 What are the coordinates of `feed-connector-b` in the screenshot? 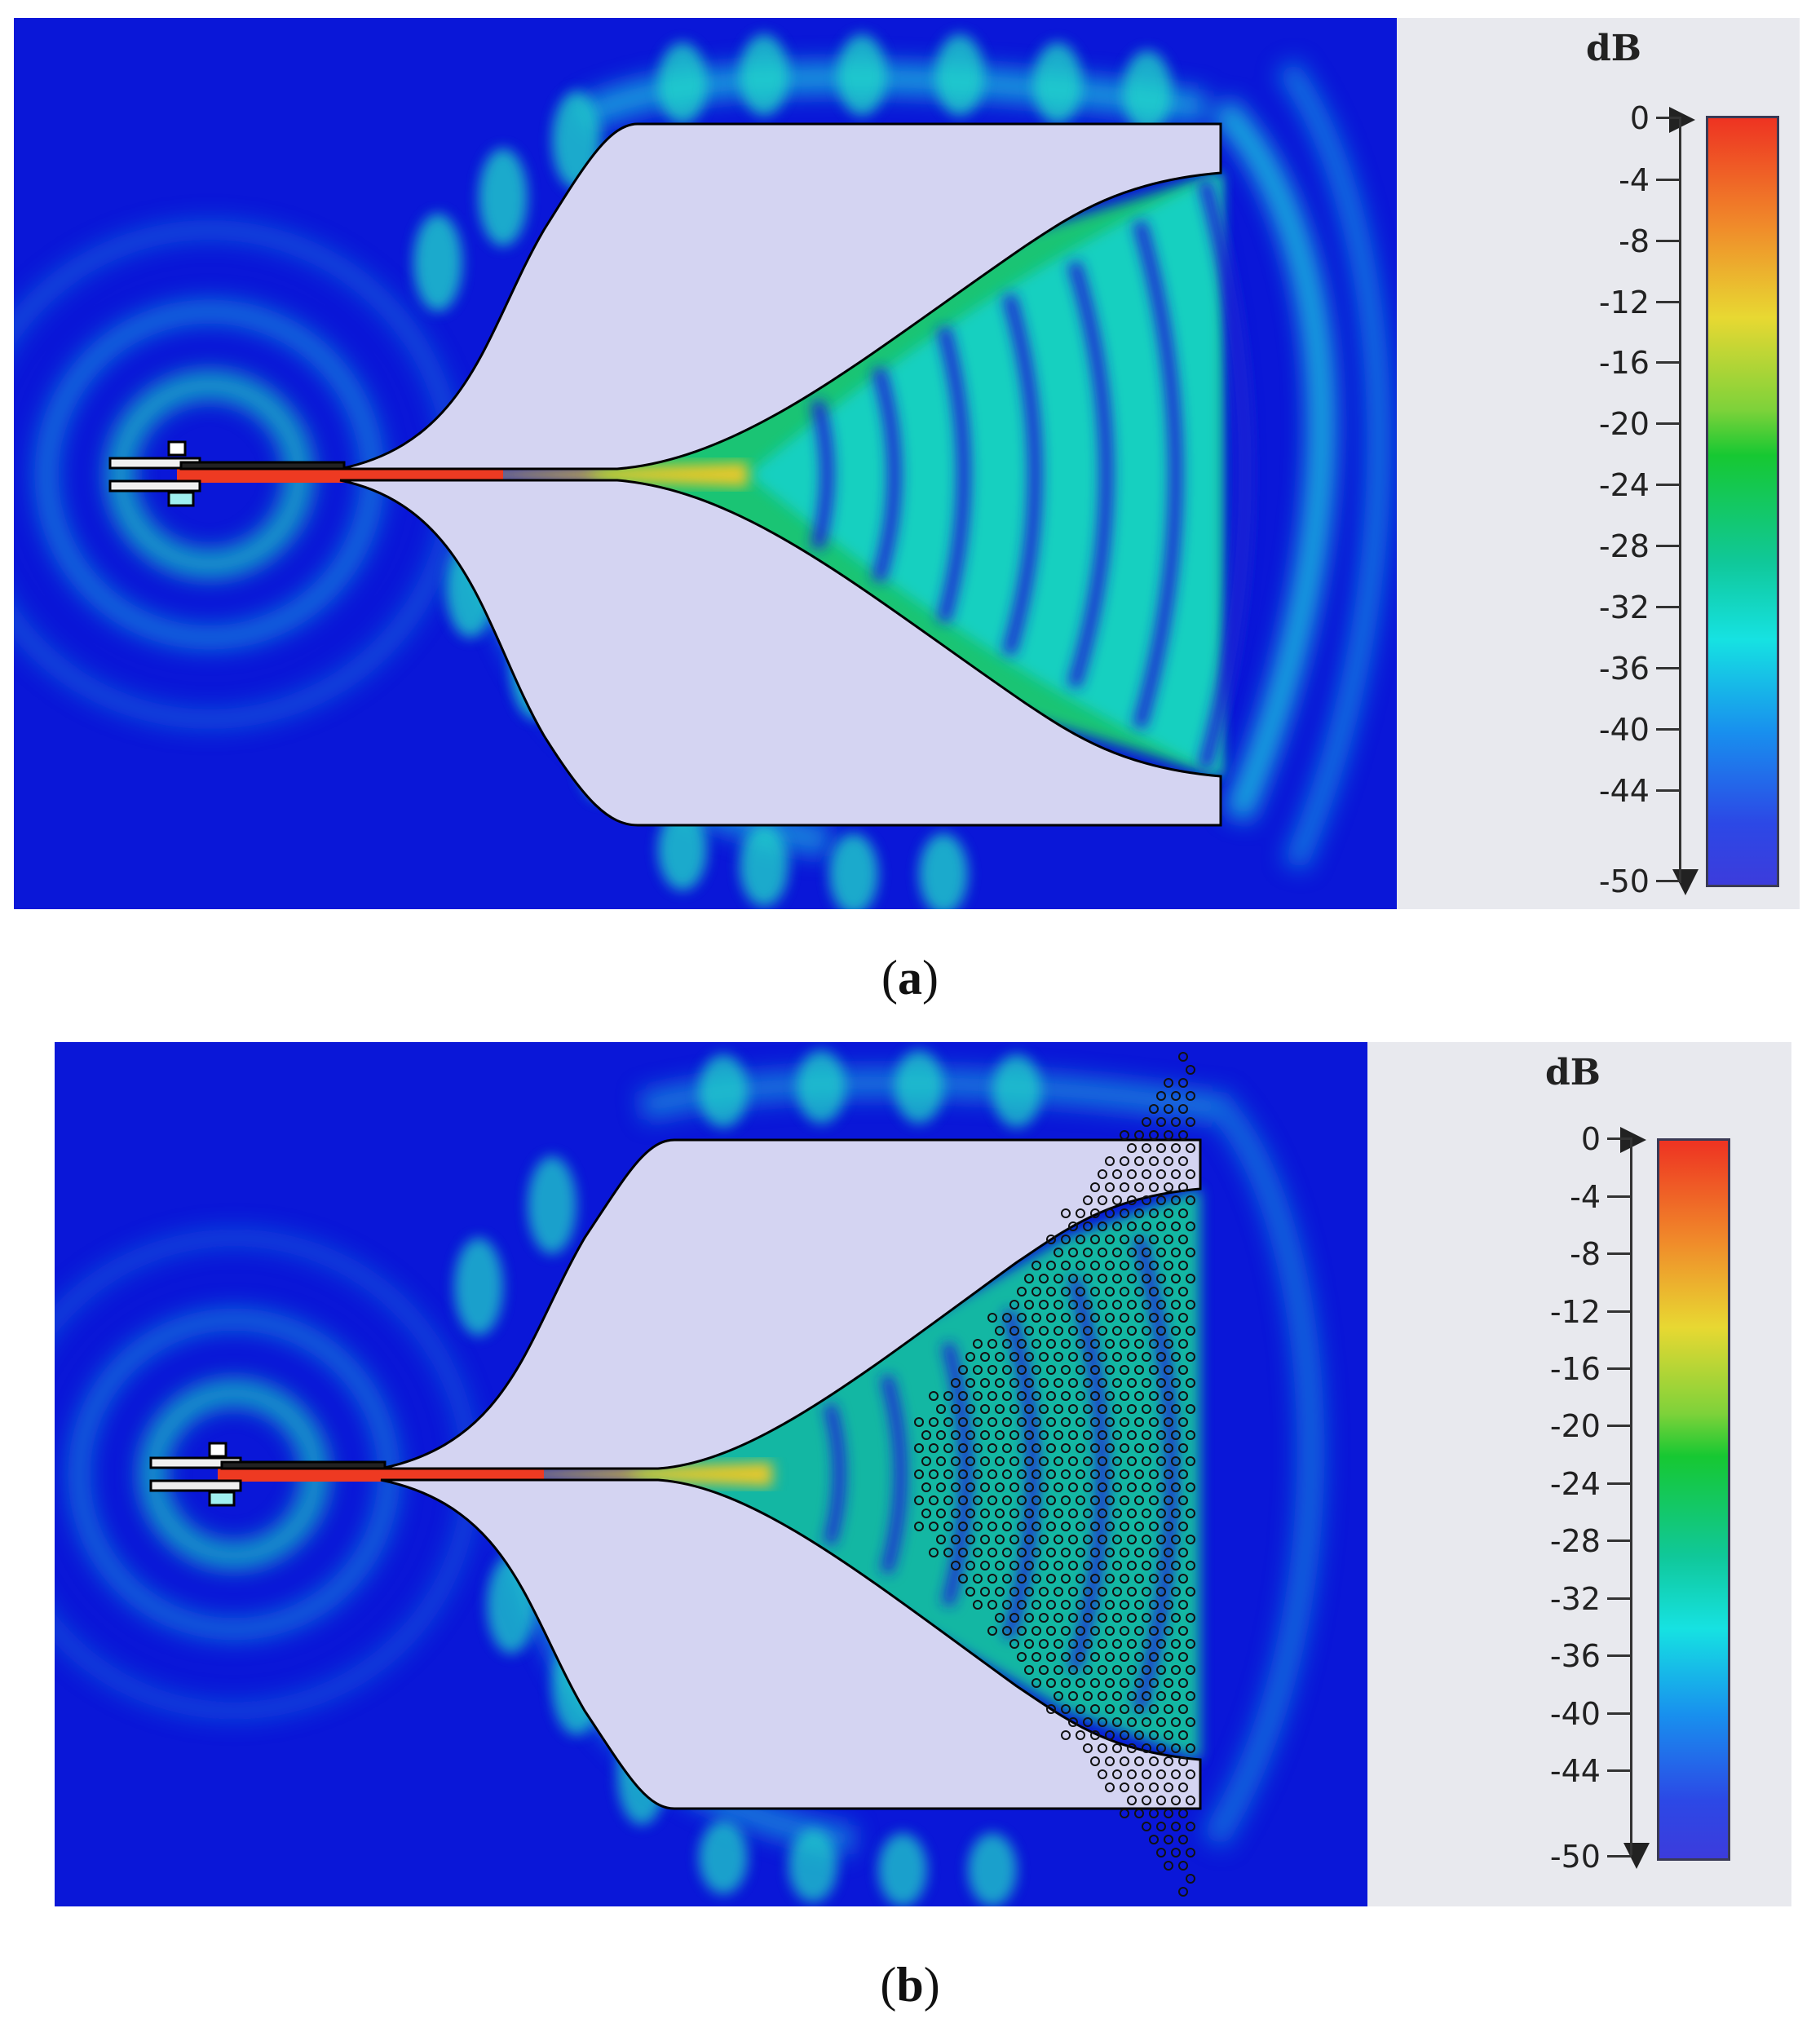 It's located at (268, 1475).